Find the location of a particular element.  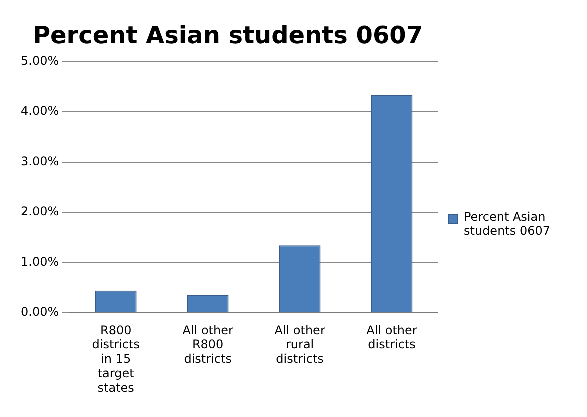

legend-label: Percent Asian students 0607 is located at coordinates (508, 224).